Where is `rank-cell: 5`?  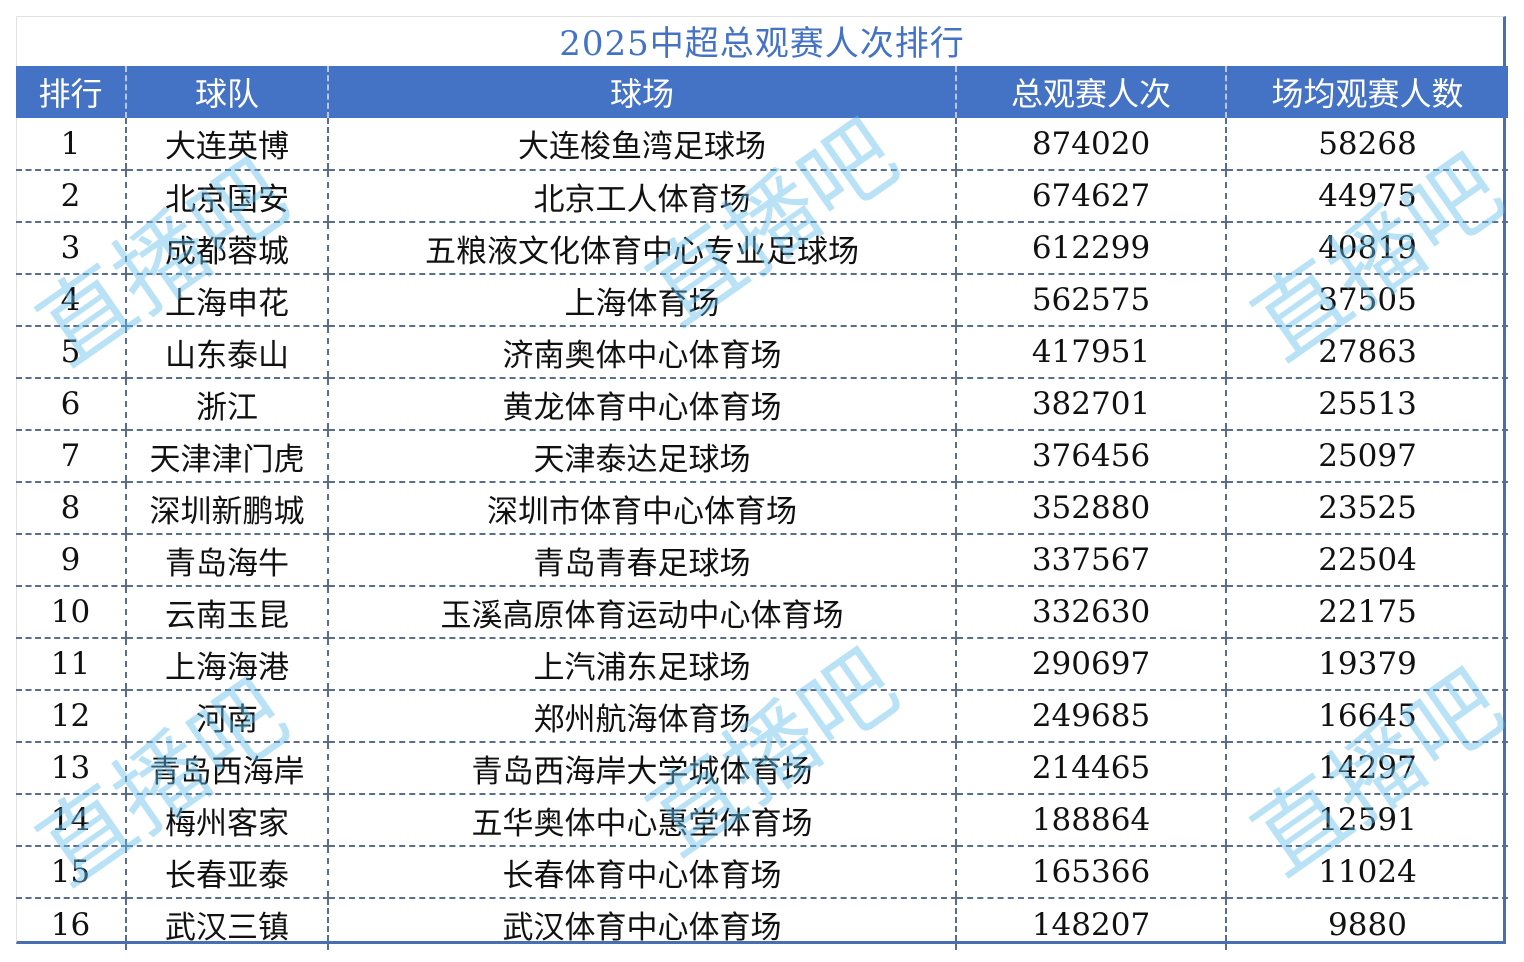 rank-cell: 5 is located at coordinates (71, 352).